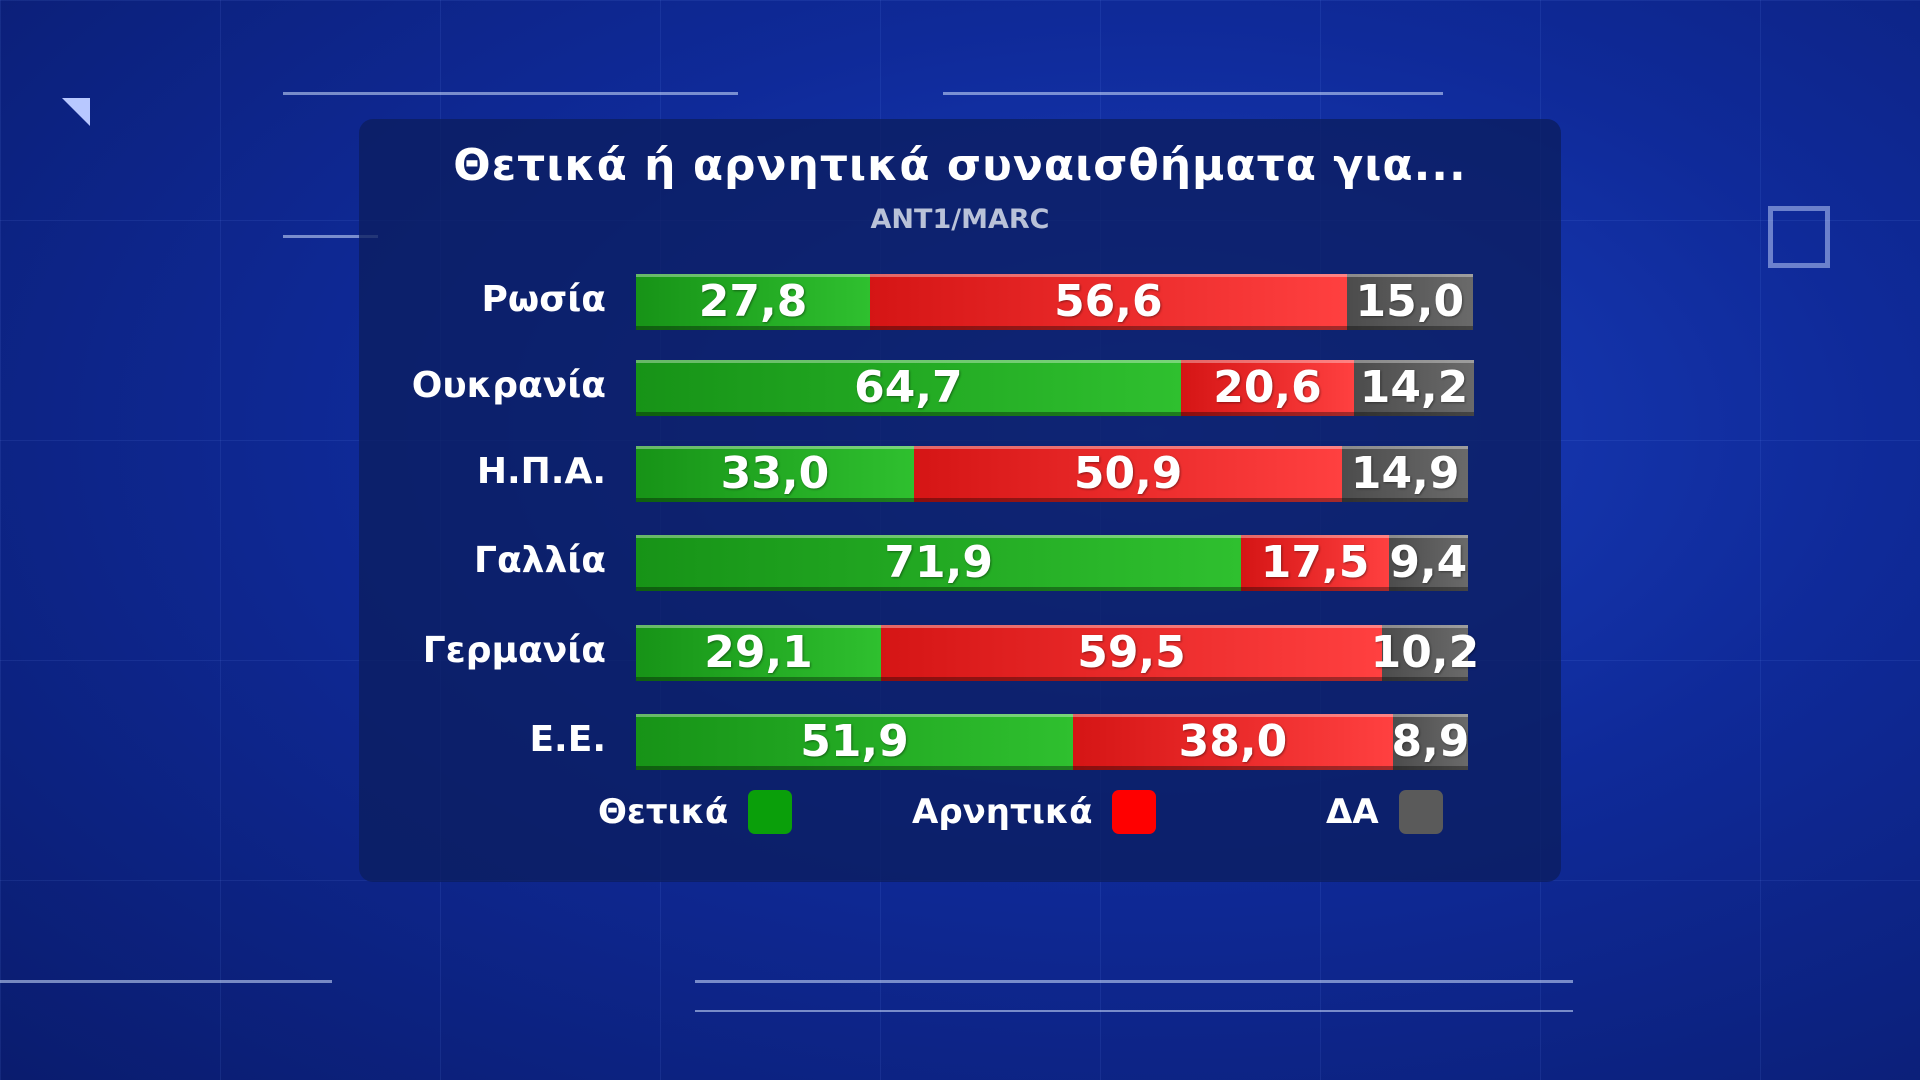 Image resolution: width=1920 pixels, height=1080 pixels. I want to click on bar-segment-negative: 20,6, so click(1267, 388).